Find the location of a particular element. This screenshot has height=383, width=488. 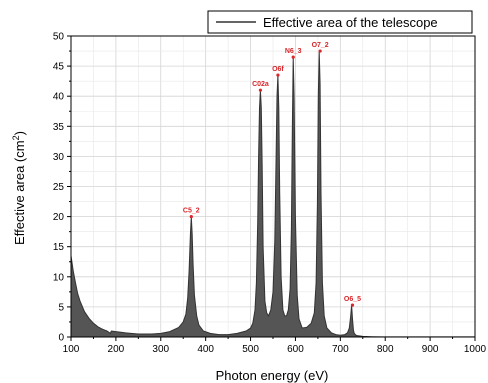

x-tick-label: 300 is located at coordinates (160, 349).